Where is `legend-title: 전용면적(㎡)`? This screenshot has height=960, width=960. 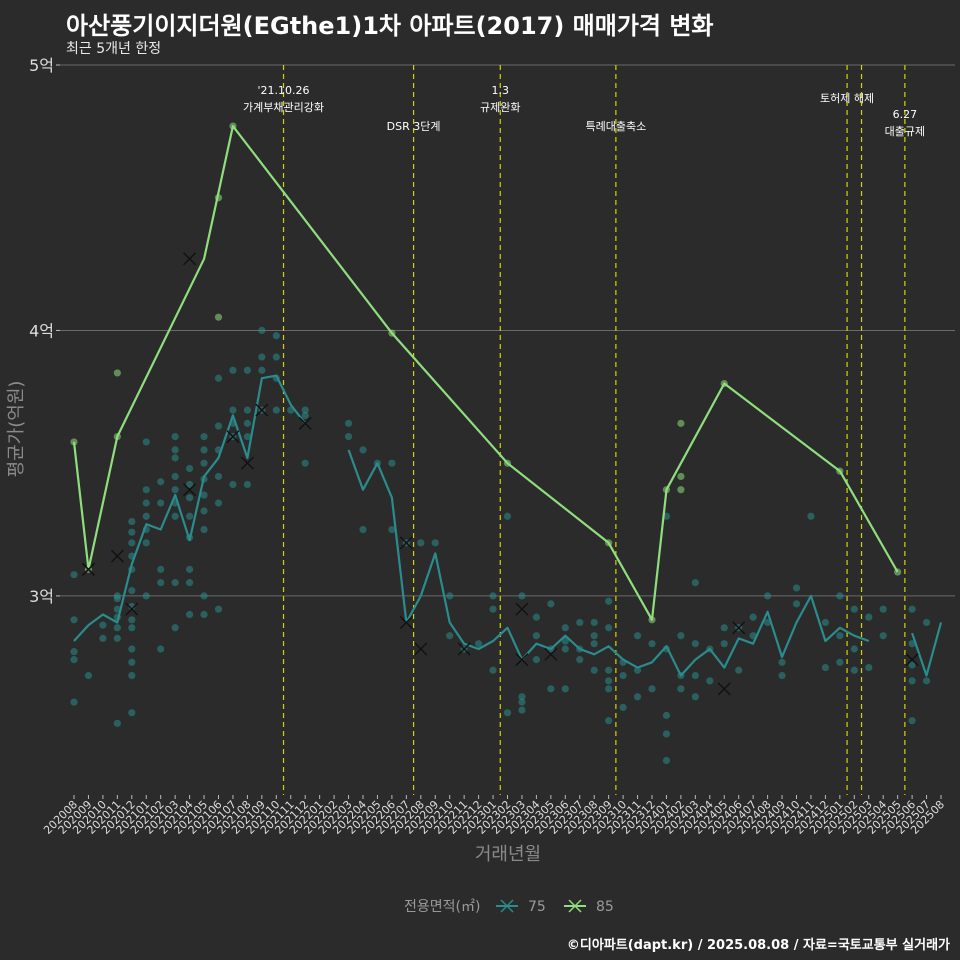 legend-title: 전용면적(㎡) is located at coordinates (442, 907).